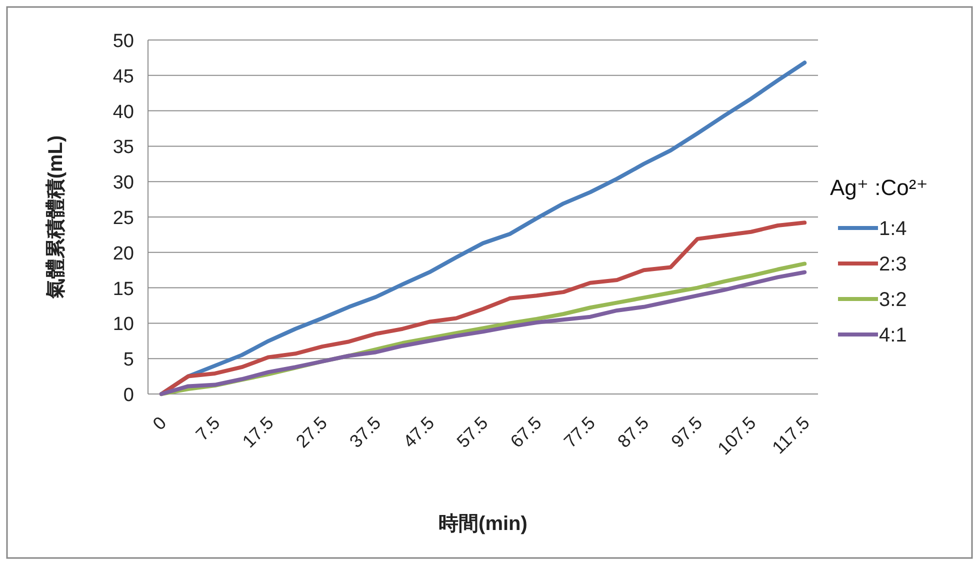 Image resolution: width=979 pixels, height=565 pixels. Describe the element at coordinates (580, 432) in the screenshot. I see `x-tick-label: 77.5` at that location.